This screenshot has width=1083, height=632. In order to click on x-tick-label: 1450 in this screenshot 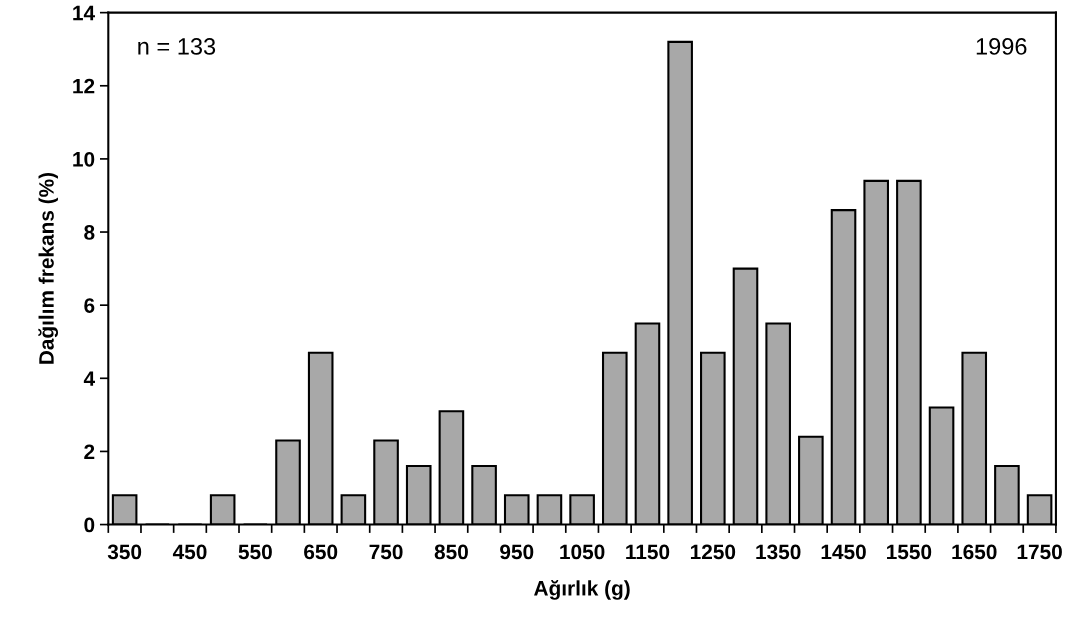, I will do `click(843, 552)`.